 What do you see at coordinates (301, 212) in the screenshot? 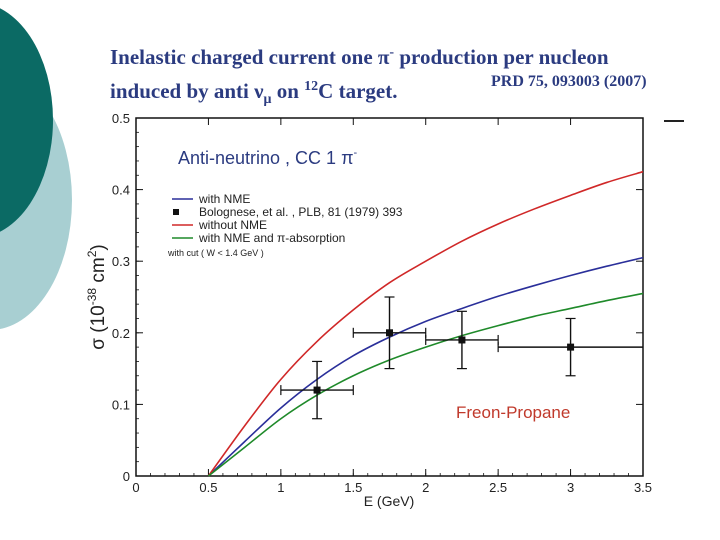
I see `legend-label-data: Bolognese, et al. , PLB, 81 (1979) 393` at bounding box center [301, 212].